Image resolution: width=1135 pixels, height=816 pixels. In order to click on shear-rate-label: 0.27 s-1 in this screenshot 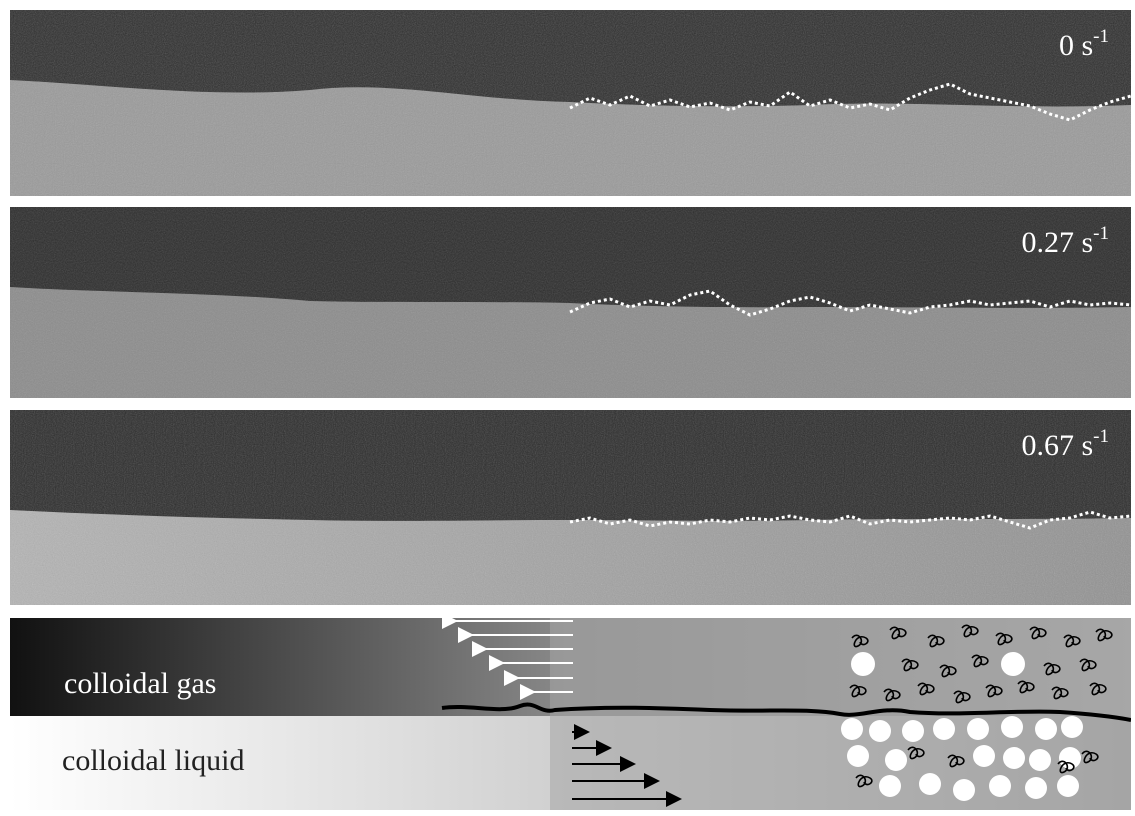, I will do `click(1065, 241)`.